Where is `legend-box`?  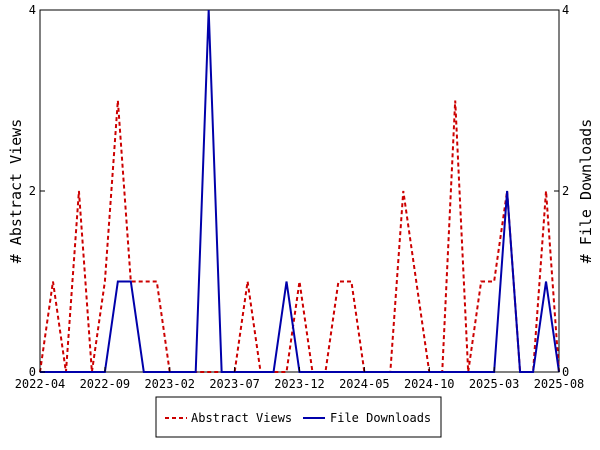
legend-box is located at coordinates (298, 417).